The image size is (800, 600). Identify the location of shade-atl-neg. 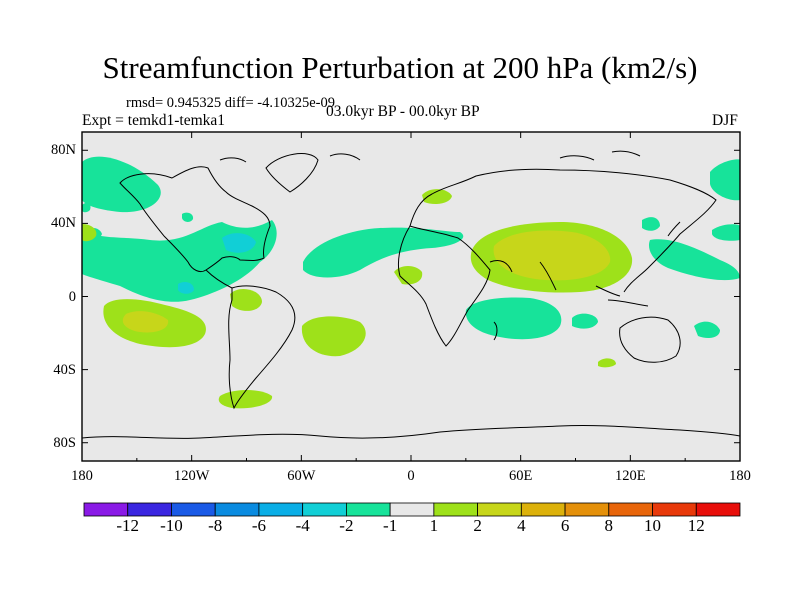
(383, 252).